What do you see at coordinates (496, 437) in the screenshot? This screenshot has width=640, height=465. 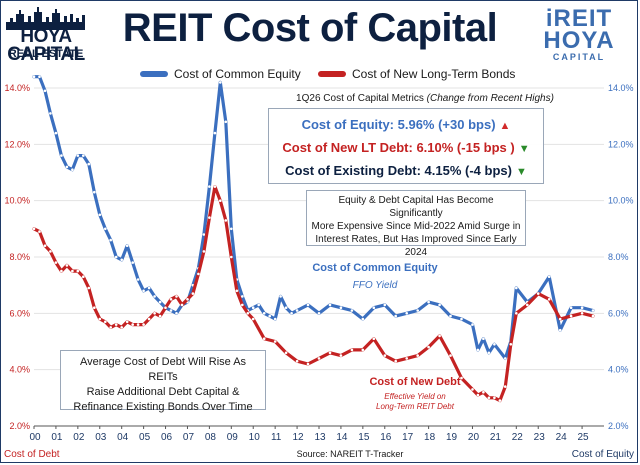 I see `x-tick-label: 21` at bounding box center [496, 437].